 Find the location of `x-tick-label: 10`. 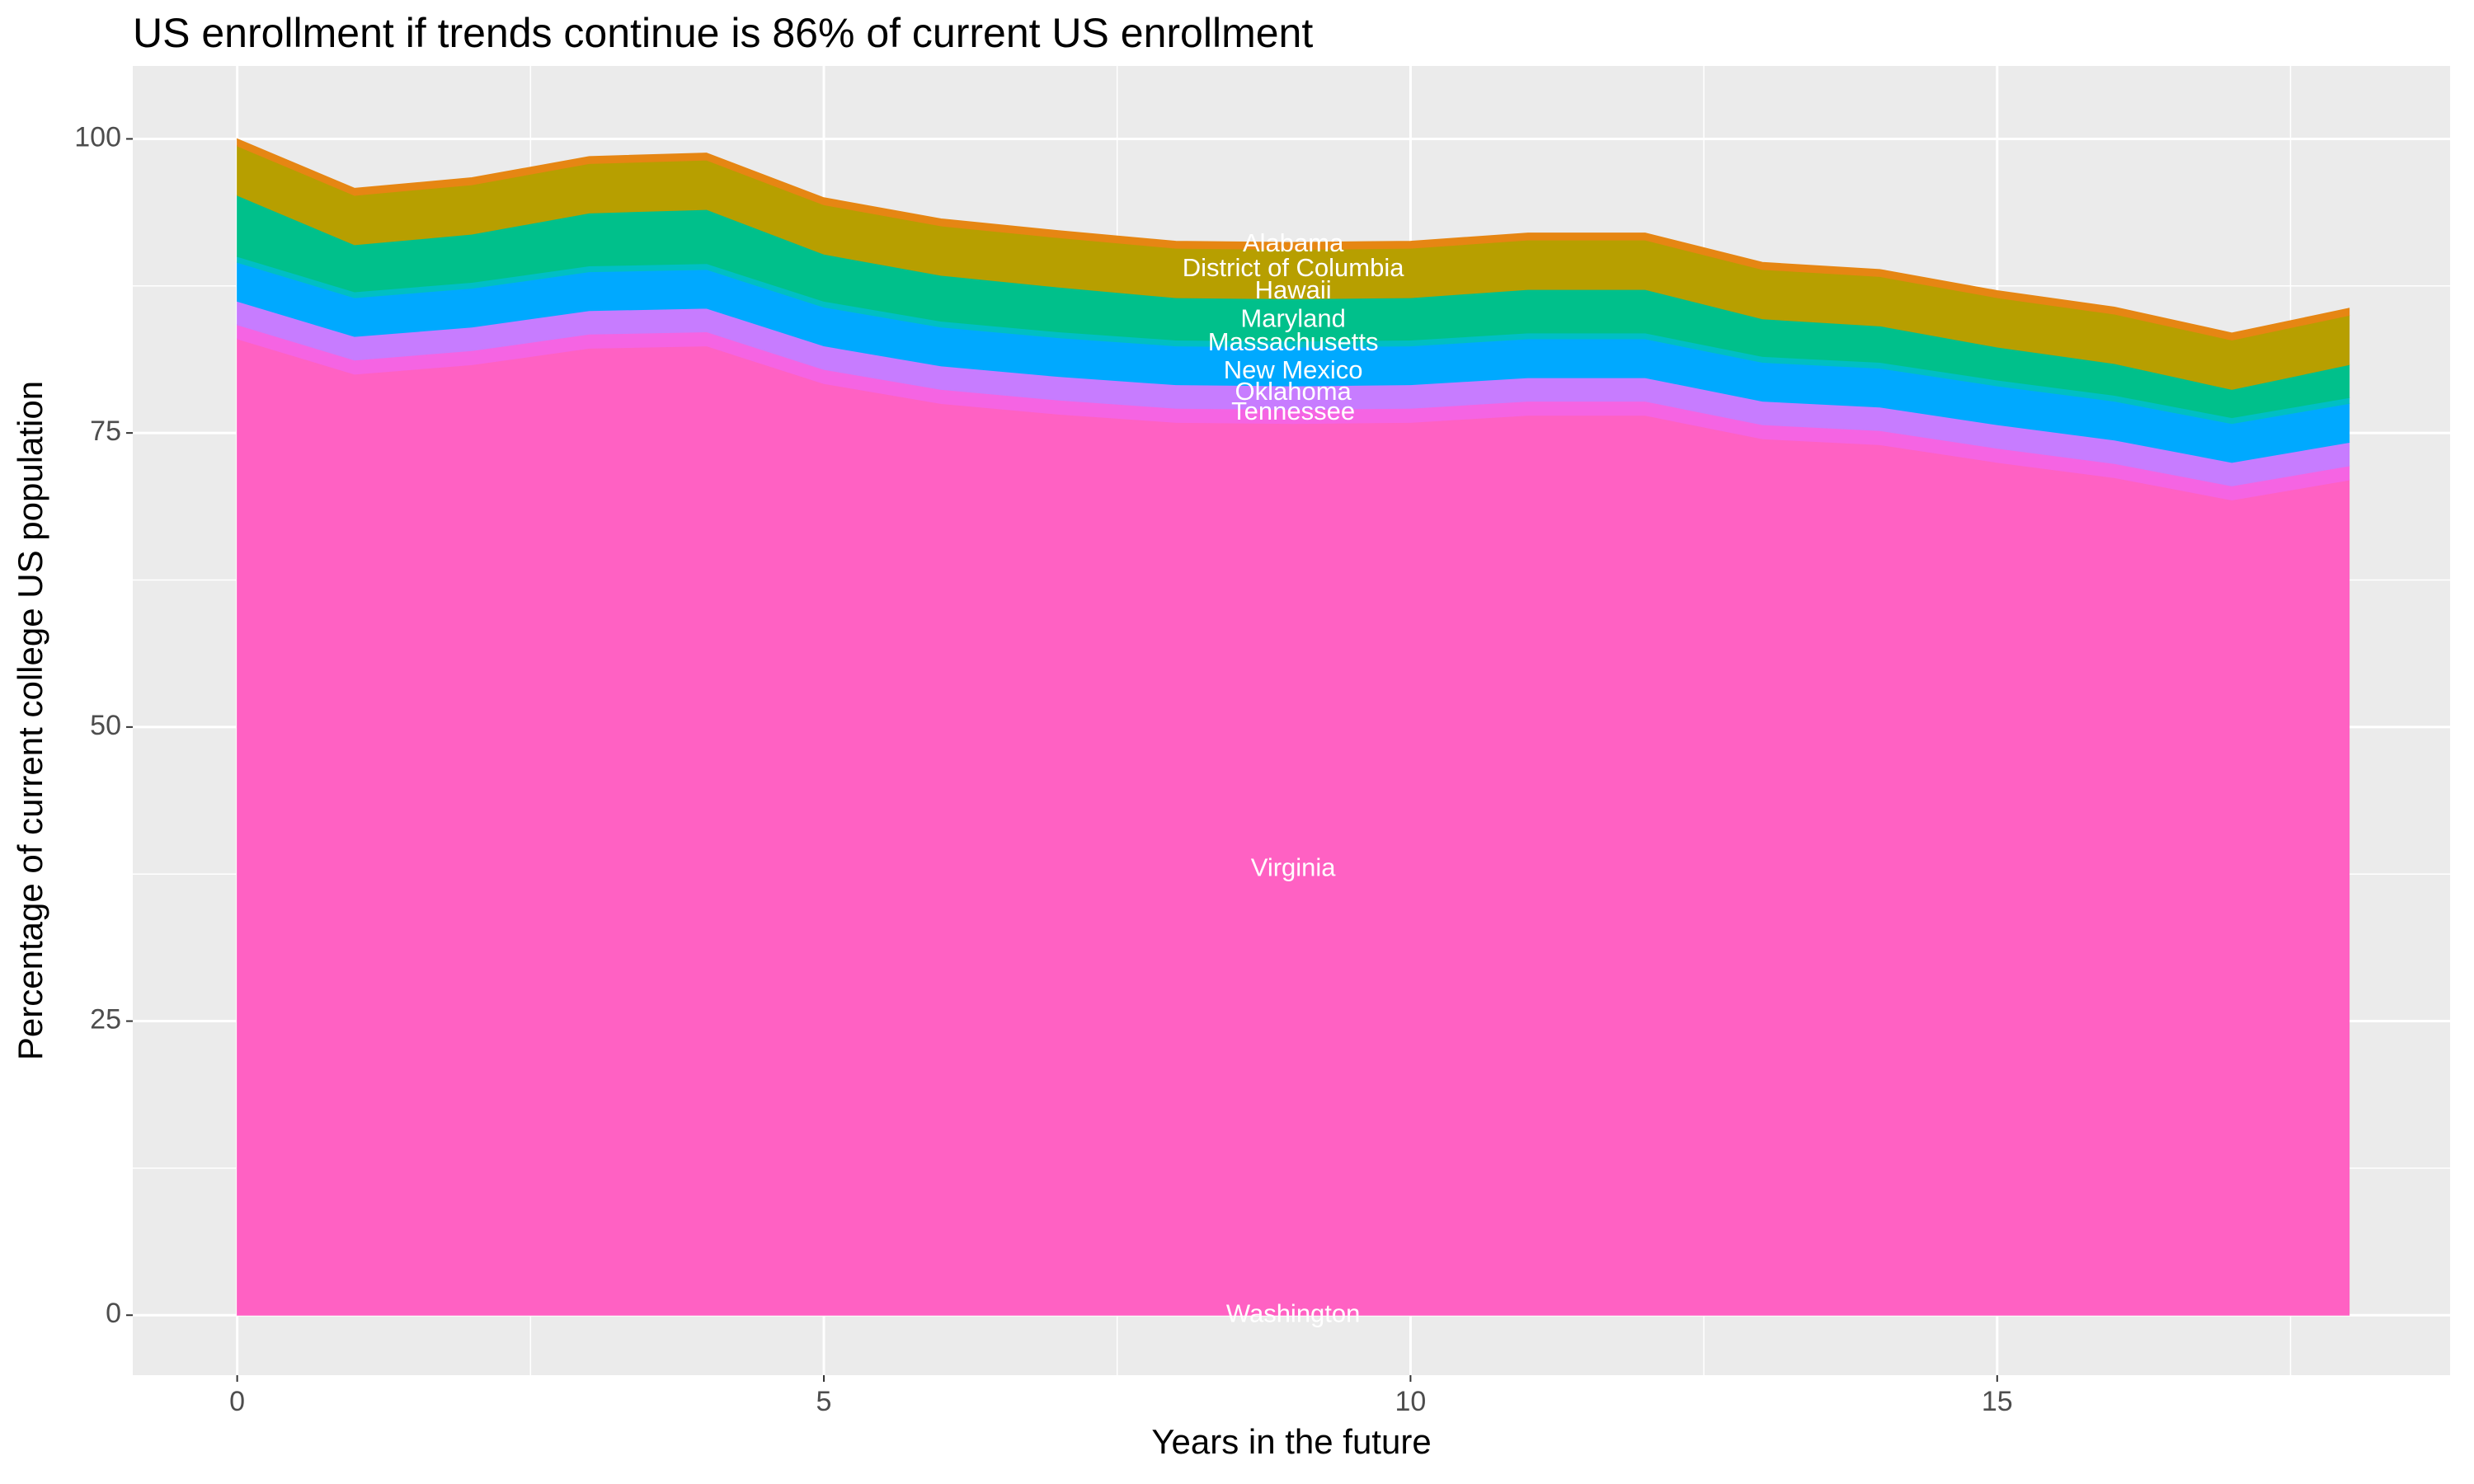

x-tick-label: 10 is located at coordinates (1410, 1401).